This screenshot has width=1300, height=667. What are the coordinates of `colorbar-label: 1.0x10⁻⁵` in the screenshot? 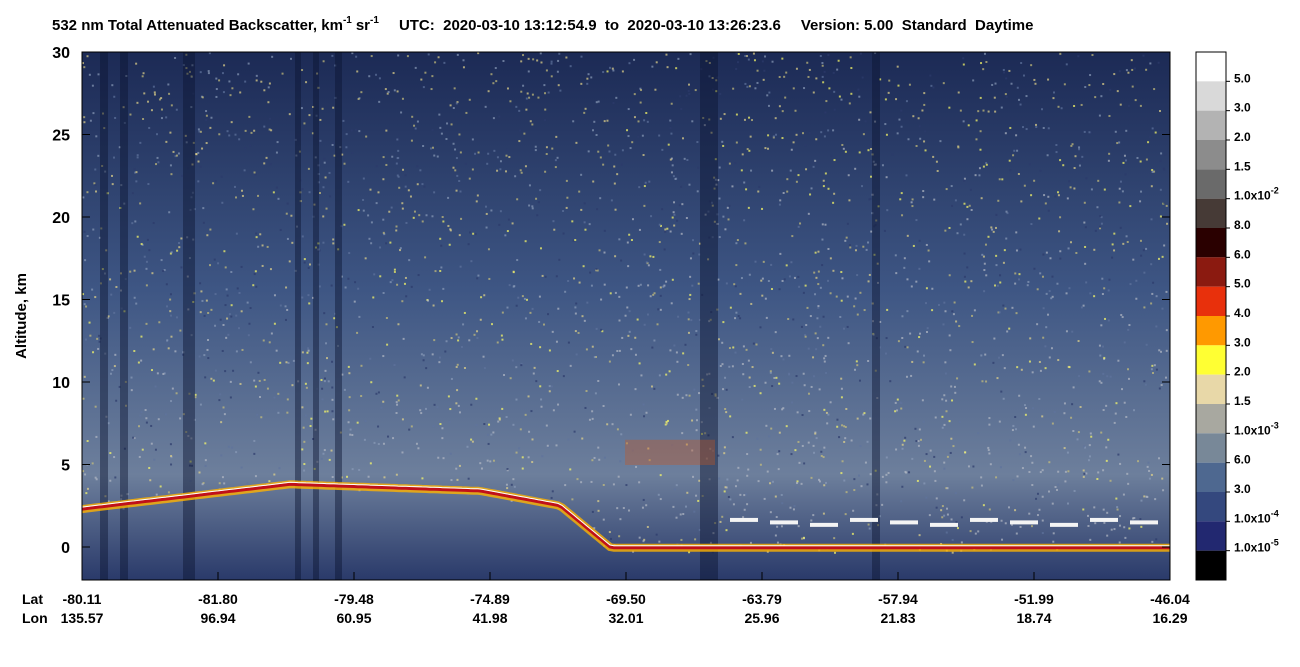 It's located at (1256, 546).